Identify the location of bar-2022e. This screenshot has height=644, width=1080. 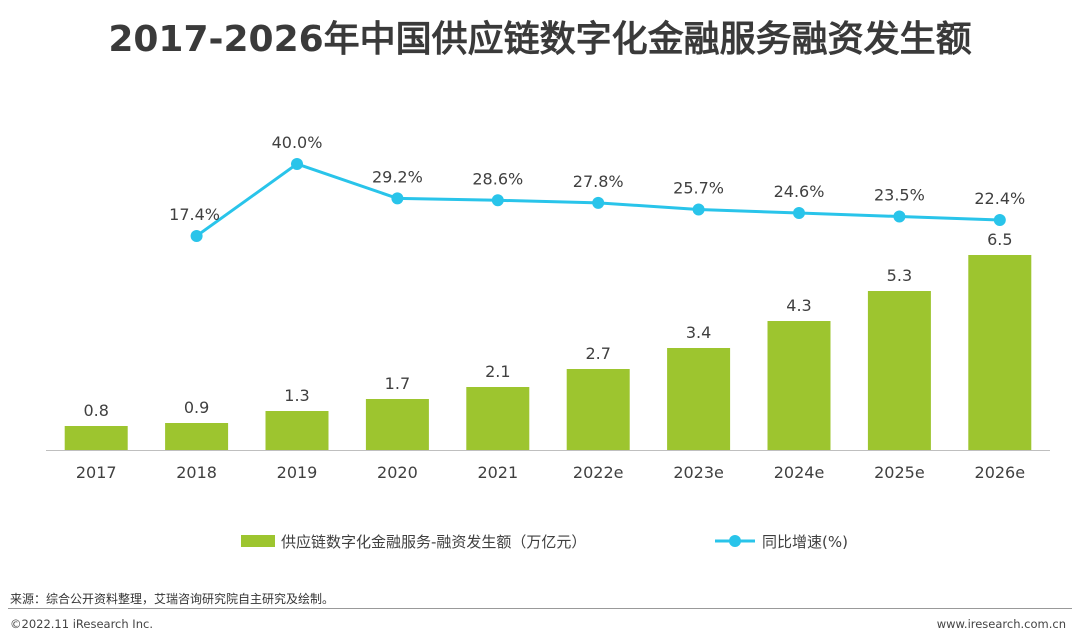
(598, 409).